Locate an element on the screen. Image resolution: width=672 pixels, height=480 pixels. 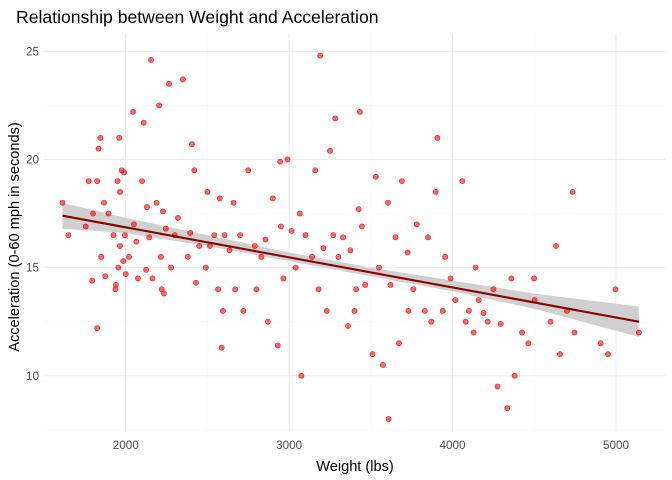
x-tick-label: 2000 is located at coordinates (126, 445).